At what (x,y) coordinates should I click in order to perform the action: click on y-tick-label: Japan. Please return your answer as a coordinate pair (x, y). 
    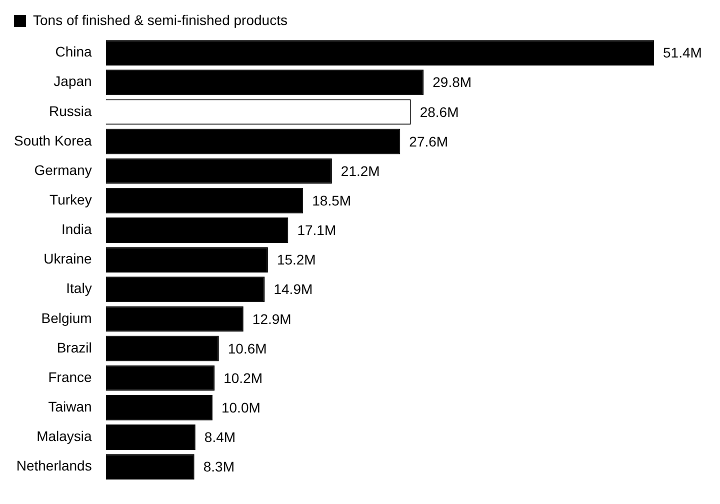
    Looking at the image, I should click on (73, 81).